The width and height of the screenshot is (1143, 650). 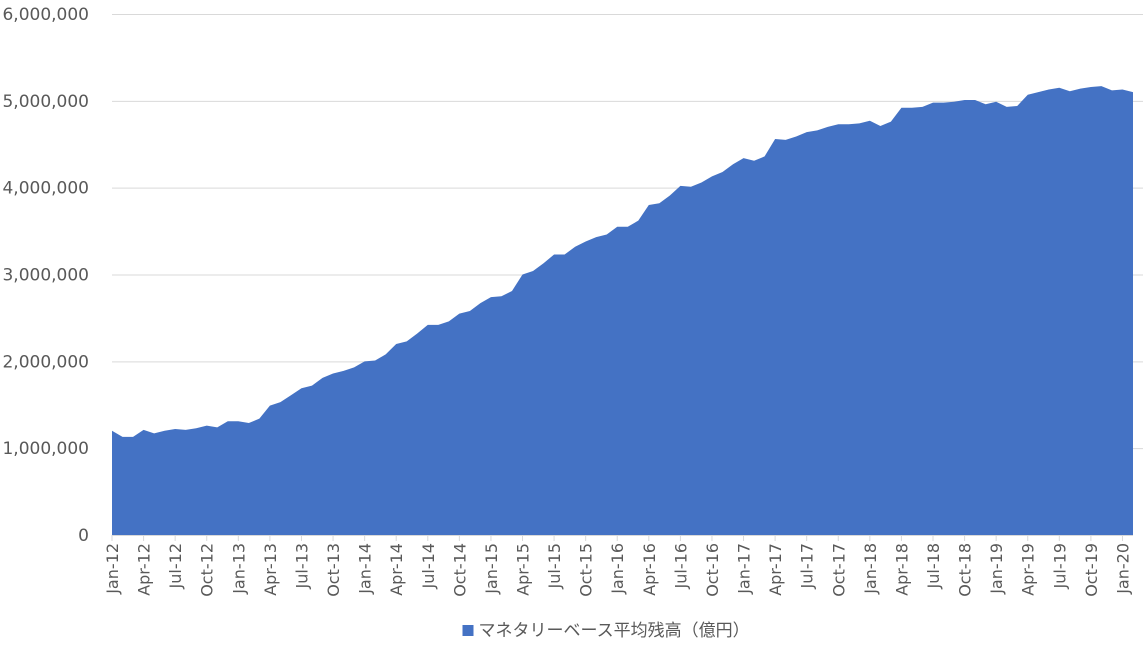 I want to click on x-tick-label: Jan-19, so click(x=996, y=569).